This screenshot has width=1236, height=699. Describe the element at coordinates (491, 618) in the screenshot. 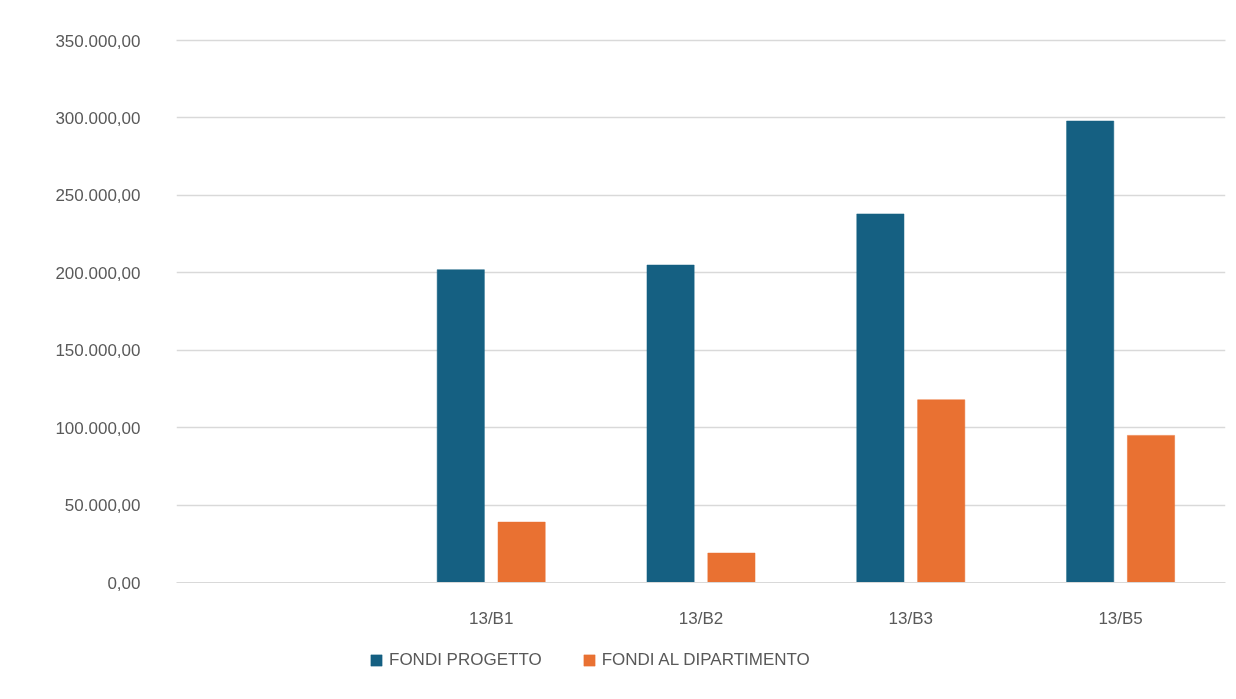

I see `x-tick-label: 13/B1` at that location.